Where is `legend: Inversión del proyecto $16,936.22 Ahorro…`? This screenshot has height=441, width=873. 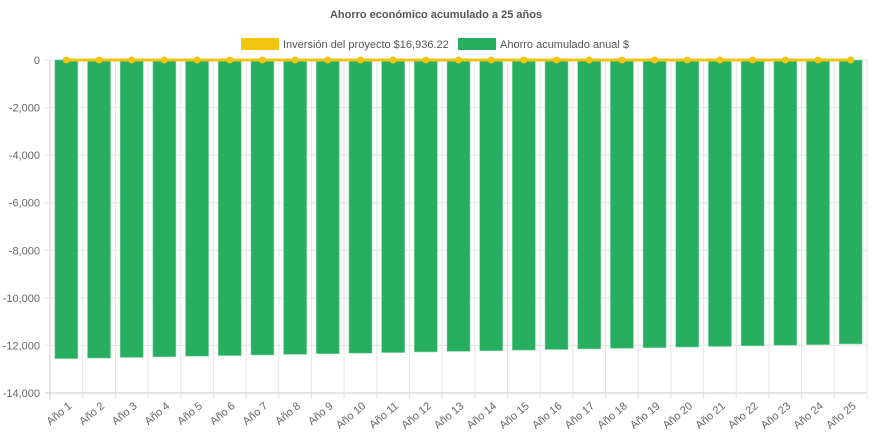 legend: Inversión del proyecto $16,936.22 Ahorro… is located at coordinates (435, 44).